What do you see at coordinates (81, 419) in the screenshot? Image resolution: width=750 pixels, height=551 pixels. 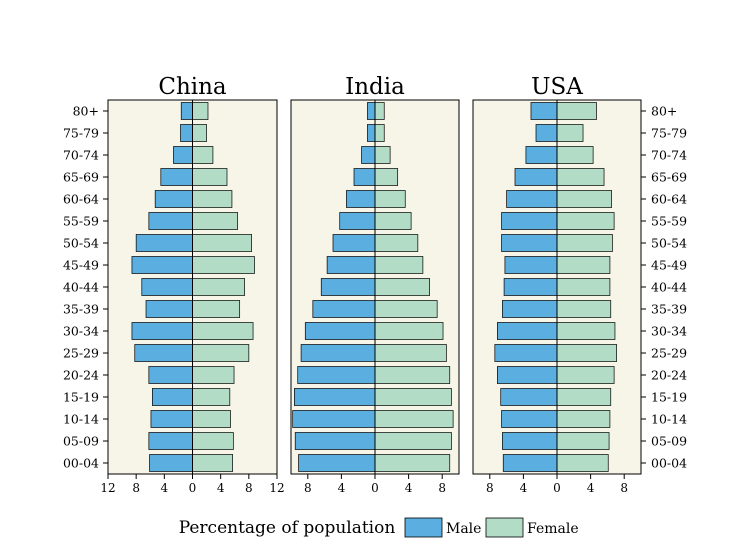 I see `age-label-left: 10-14` at bounding box center [81, 419].